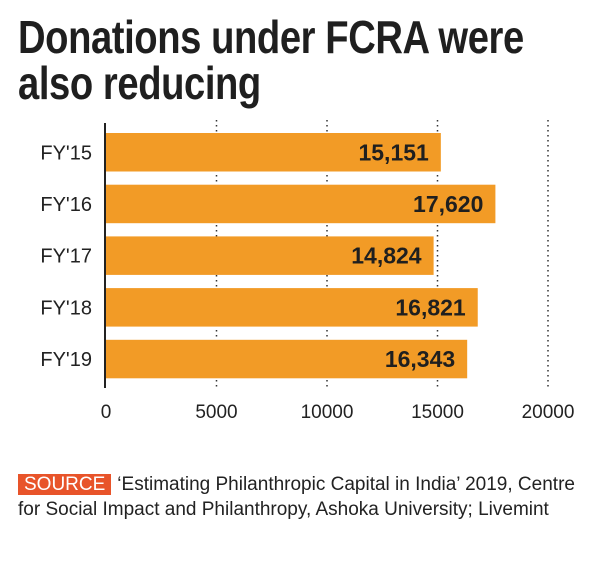  What do you see at coordinates (65, 484) in the screenshot?
I see `source-badge: SOURCE` at bounding box center [65, 484].